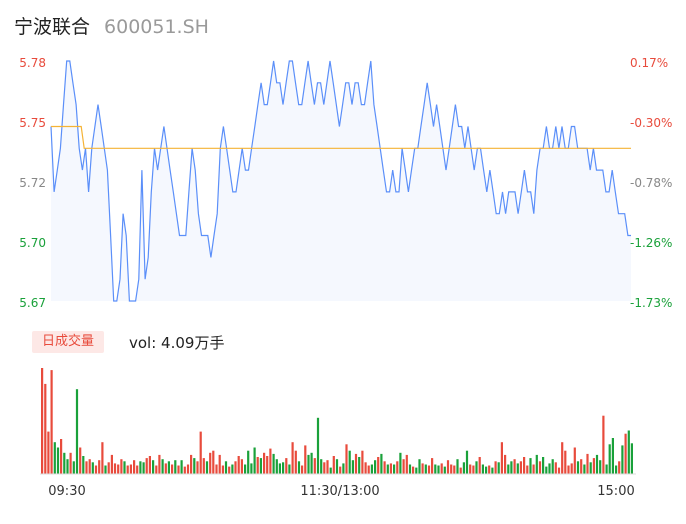 This screenshot has height=524, width=686. What do you see at coordinates (339, 491) in the screenshot?
I see `x-tick: 11:30/13:00` at bounding box center [339, 491].